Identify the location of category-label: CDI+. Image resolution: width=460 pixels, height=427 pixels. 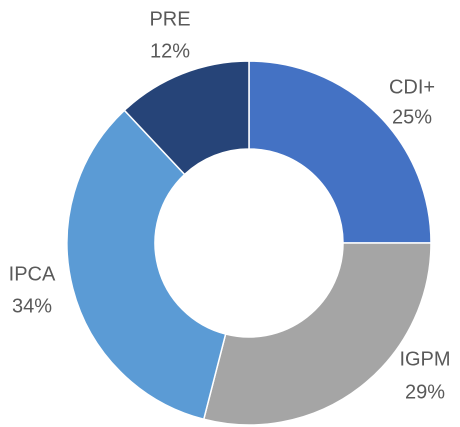
(412, 87).